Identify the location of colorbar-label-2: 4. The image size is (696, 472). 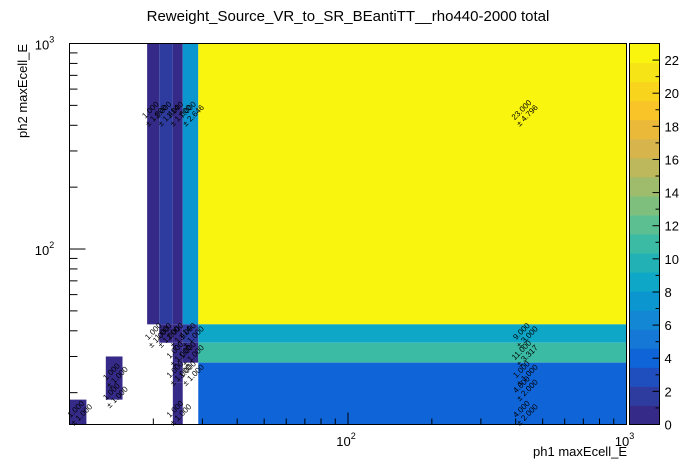
(668, 358).